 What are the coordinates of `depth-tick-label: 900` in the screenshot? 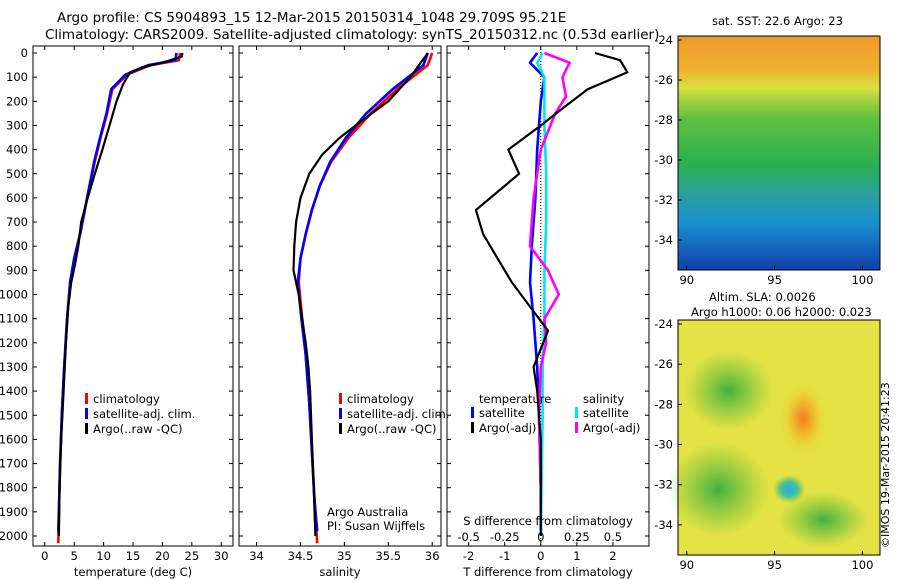 It's located at (17, 270).